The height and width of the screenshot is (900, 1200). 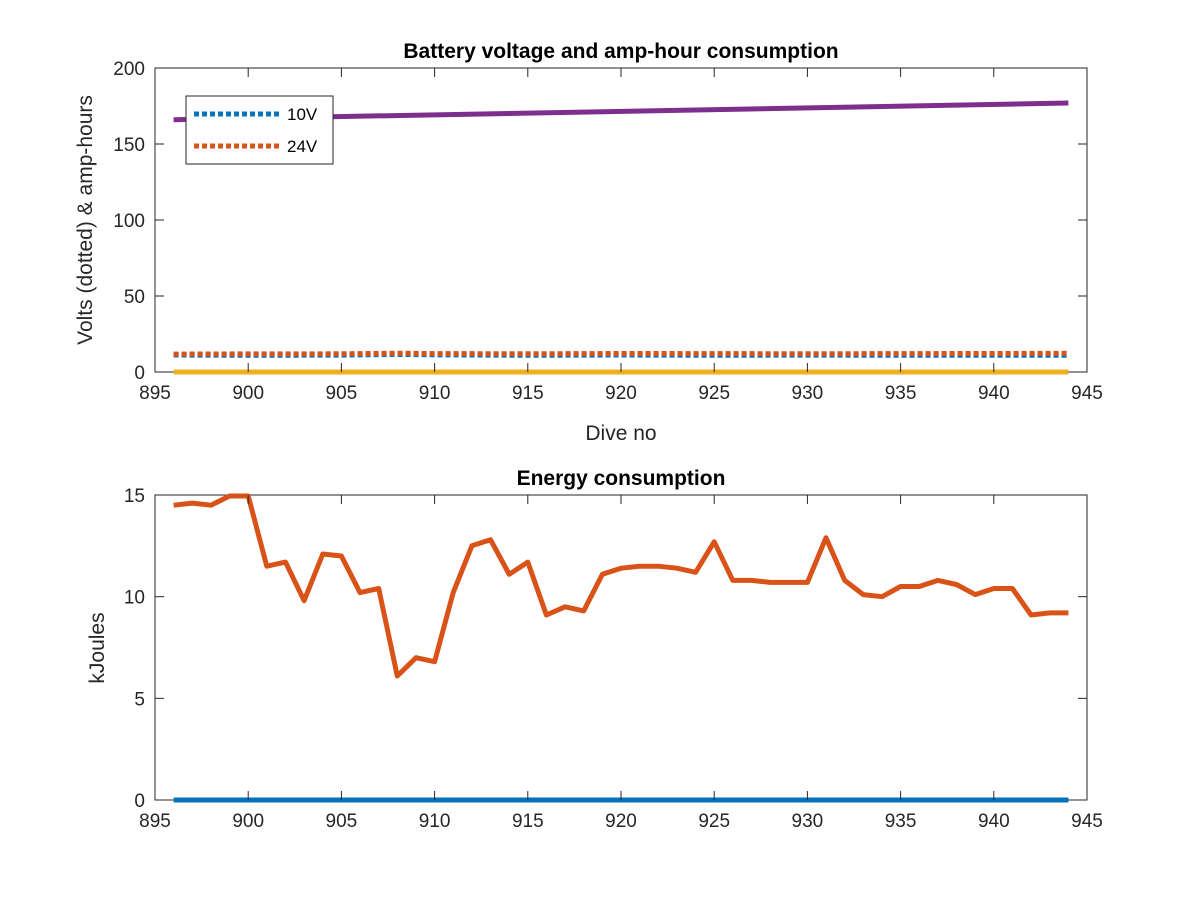 I want to click on legend-label-10v: 10V, so click(x=302, y=114).